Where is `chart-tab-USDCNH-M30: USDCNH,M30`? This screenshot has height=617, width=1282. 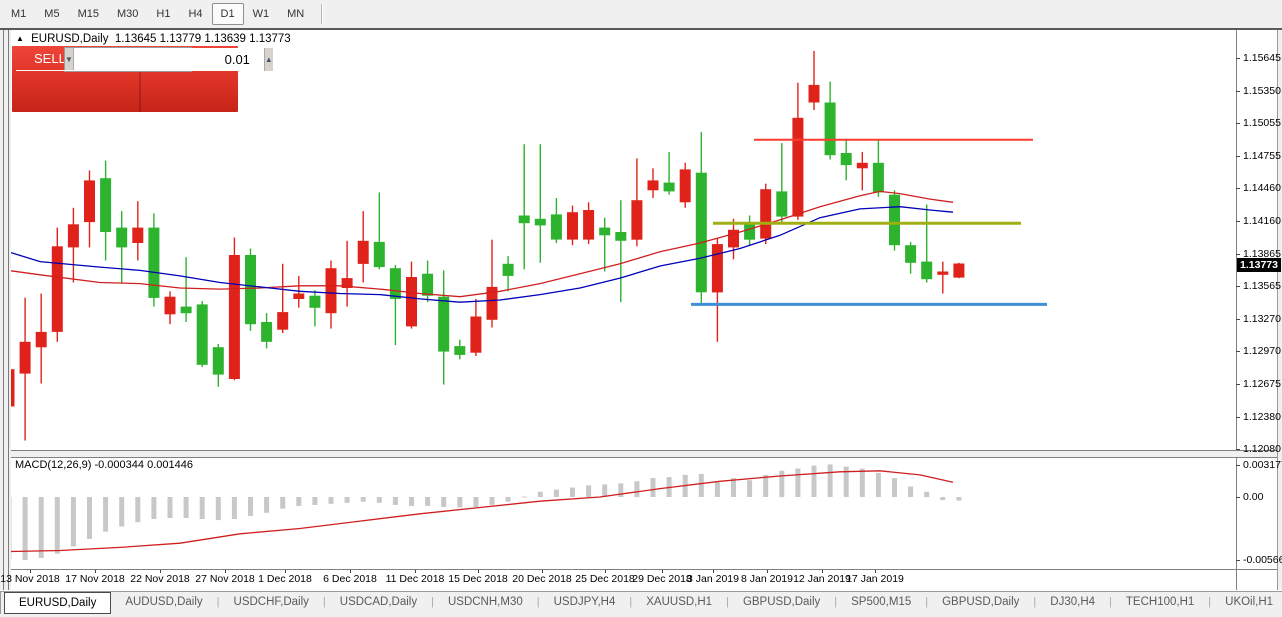
chart-tab-USDCNH-M30: USDCNH,M30 is located at coordinates (485, 602).